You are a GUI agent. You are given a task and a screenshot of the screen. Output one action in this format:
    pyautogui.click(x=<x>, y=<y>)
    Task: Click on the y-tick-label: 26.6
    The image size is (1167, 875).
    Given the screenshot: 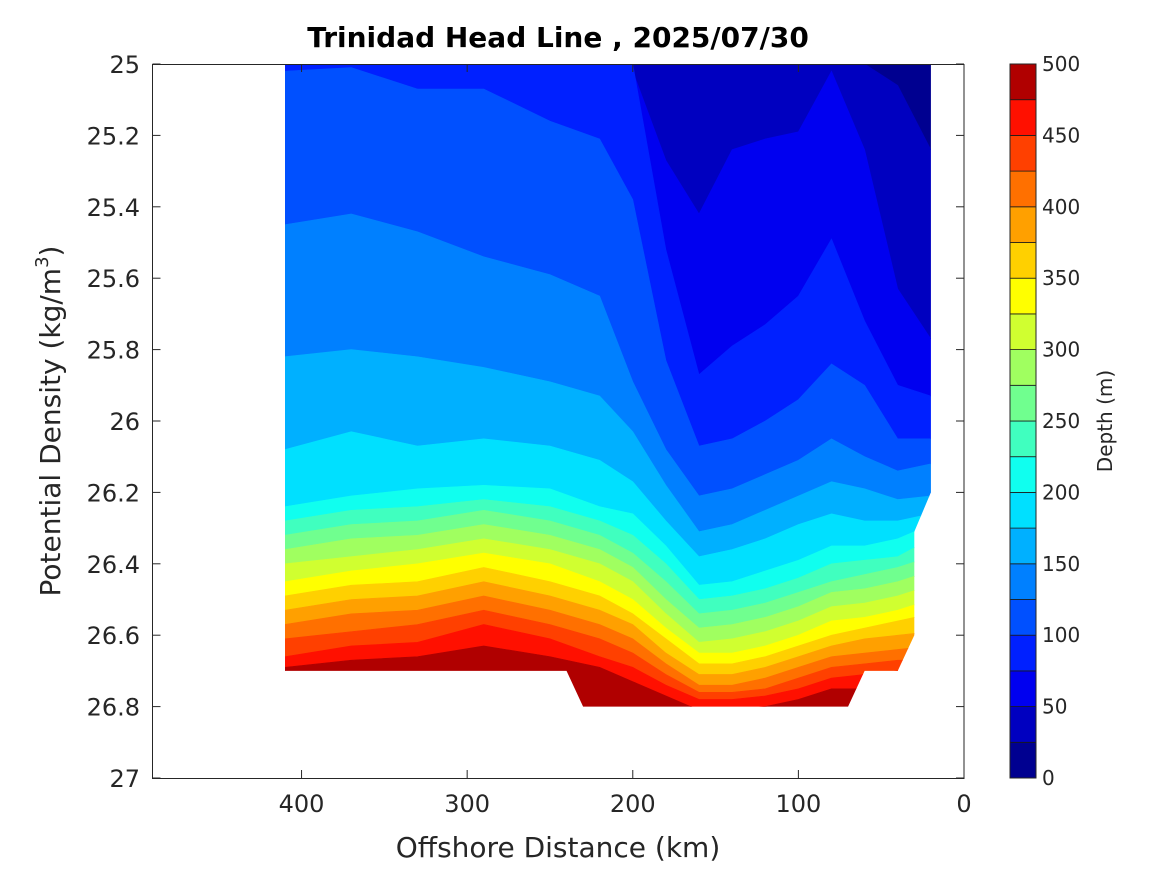 What is the action you would take?
    pyautogui.click(x=113, y=636)
    